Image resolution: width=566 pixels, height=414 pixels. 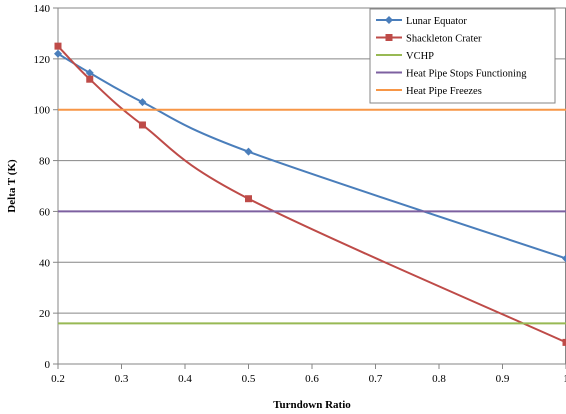 What do you see at coordinates (12, 186) in the screenshot?
I see `y-axis-title: Delta T (K)` at bounding box center [12, 186].